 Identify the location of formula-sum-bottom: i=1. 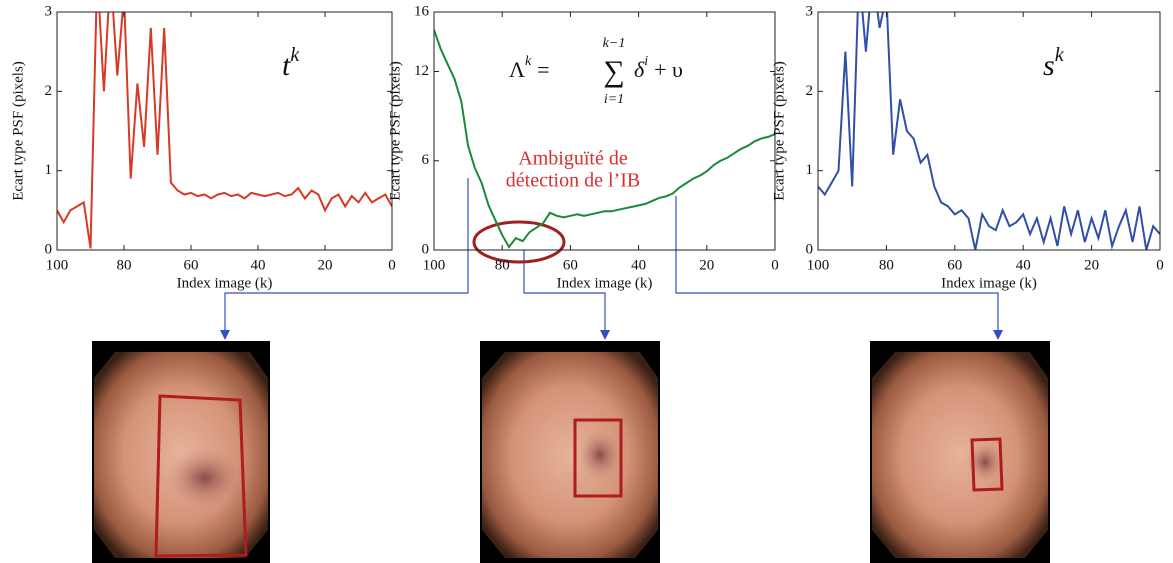
(614, 99).